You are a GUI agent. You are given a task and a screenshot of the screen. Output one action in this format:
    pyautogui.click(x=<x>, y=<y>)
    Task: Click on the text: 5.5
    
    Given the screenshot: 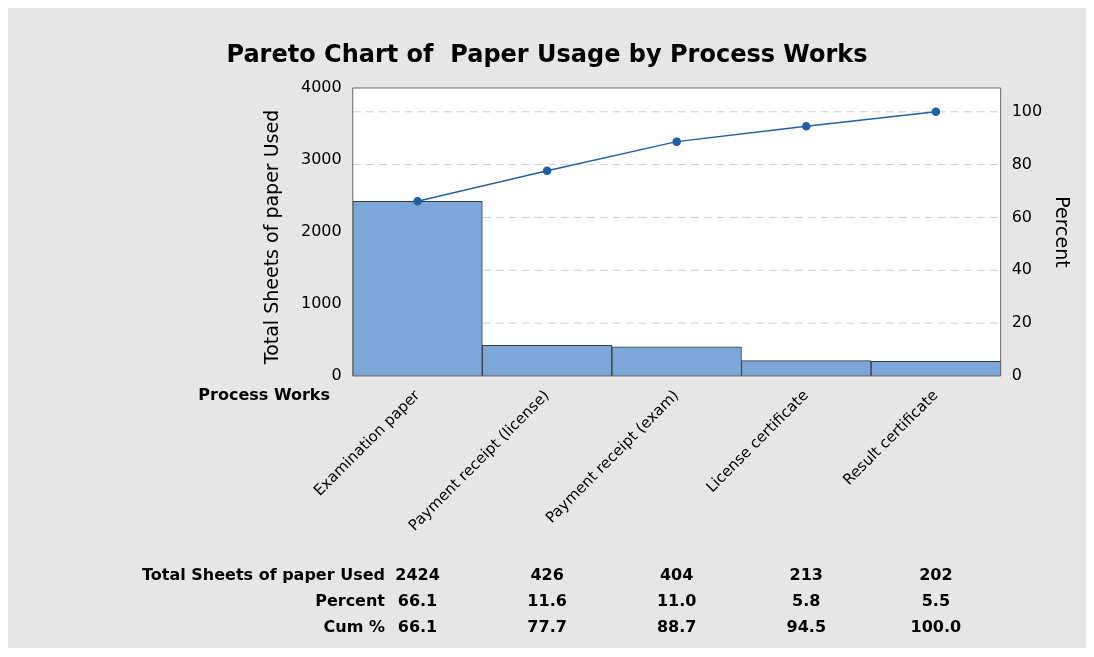 What is the action you would take?
    pyautogui.click(x=936, y=601)
    